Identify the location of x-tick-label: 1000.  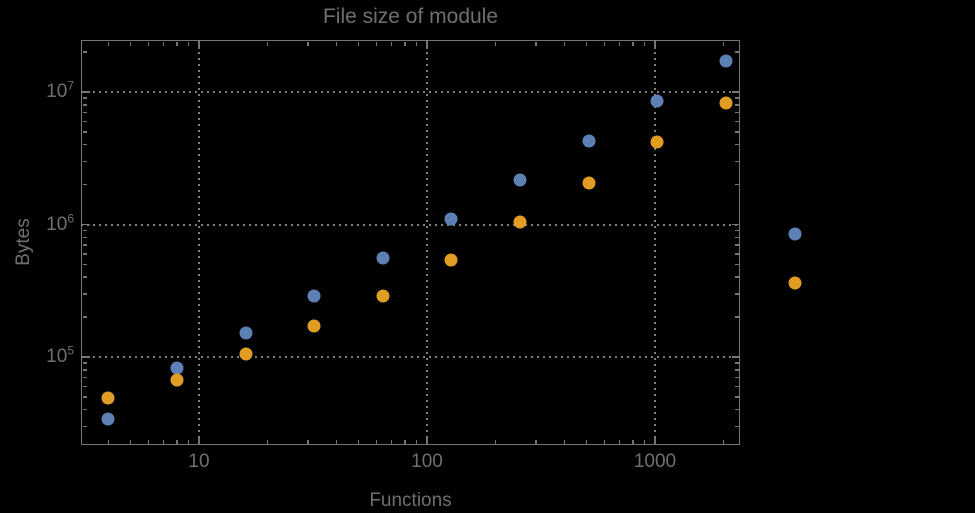
(655, 461).